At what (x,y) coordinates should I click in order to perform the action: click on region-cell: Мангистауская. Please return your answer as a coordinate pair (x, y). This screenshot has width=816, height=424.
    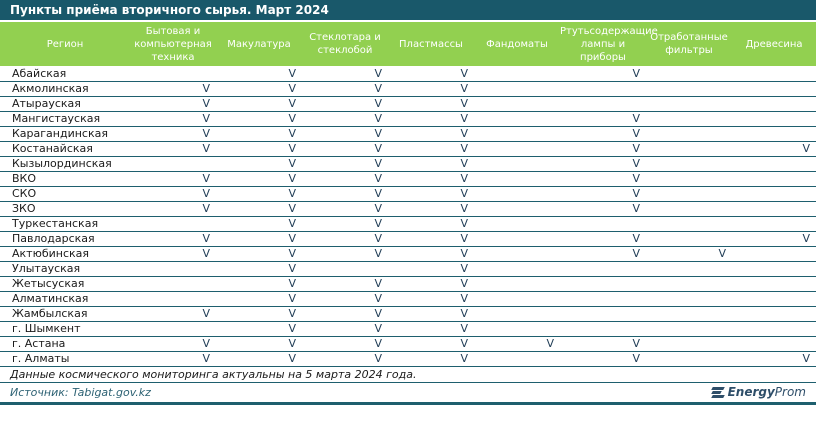
    Looking at the image, I should click on (65, 119).